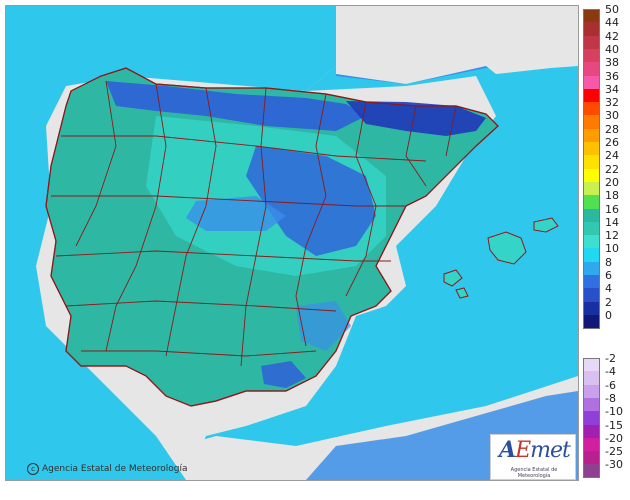 This screenshot has width=630, height=500. I want to click on legend-label: -6, so click(610, 385).